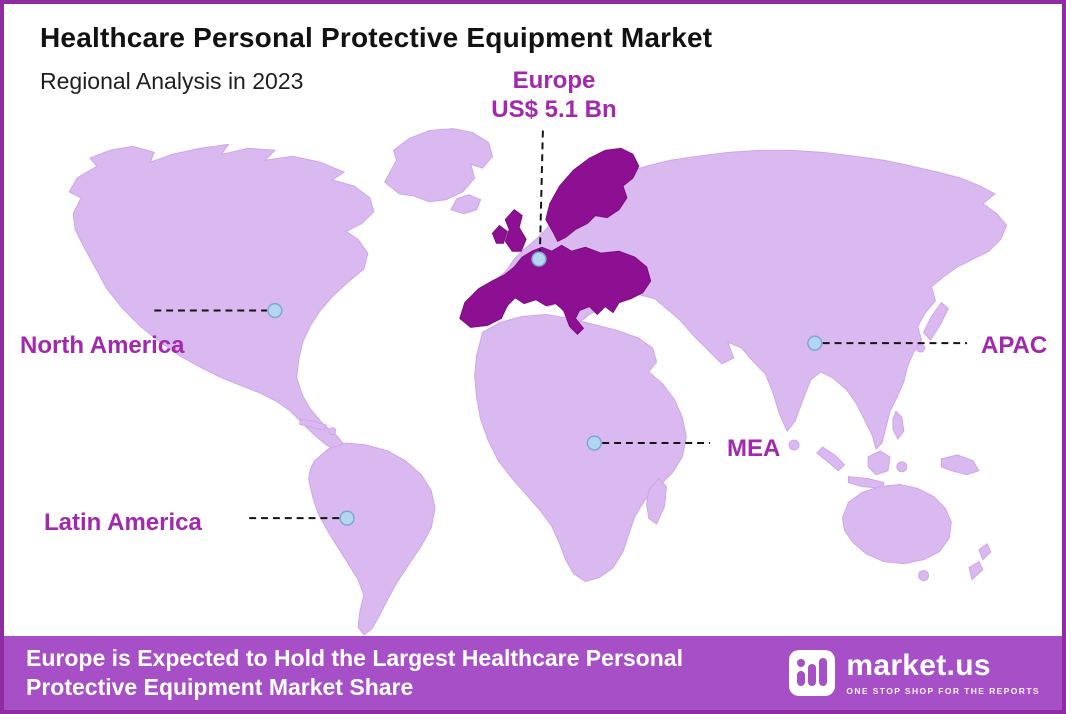 The image size is (1066, 714). Describe the element at coordinates (220, 687) in the screenshot. I see `footer-headline-line2: Protective Equipment Market Share` at that location.